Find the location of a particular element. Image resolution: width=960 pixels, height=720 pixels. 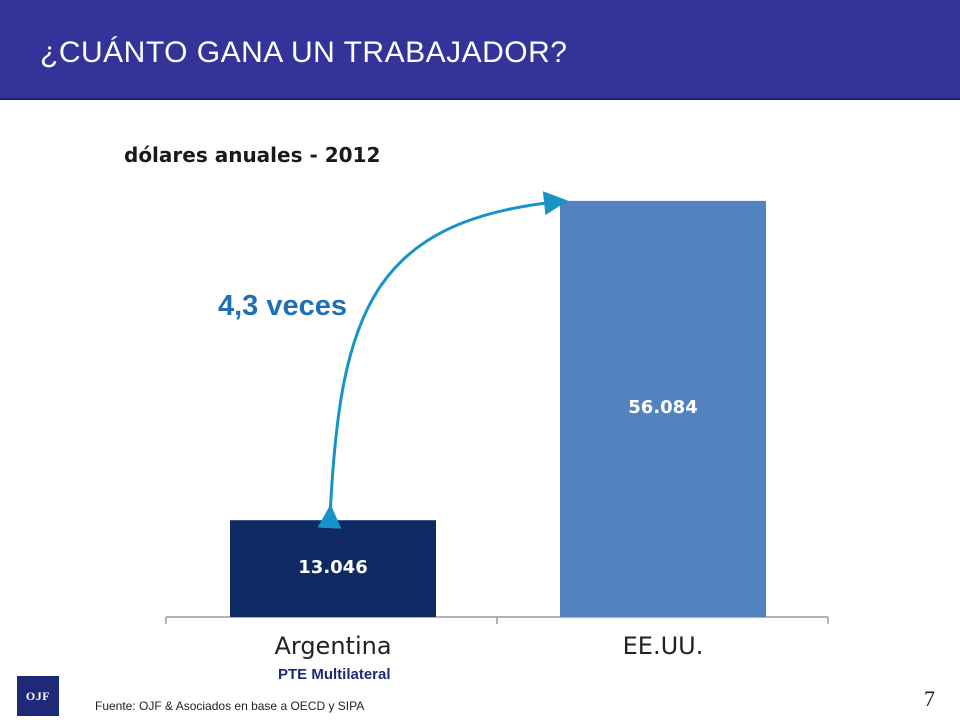

bar-value-label: 13.046 is located at coordinates (333, 567).